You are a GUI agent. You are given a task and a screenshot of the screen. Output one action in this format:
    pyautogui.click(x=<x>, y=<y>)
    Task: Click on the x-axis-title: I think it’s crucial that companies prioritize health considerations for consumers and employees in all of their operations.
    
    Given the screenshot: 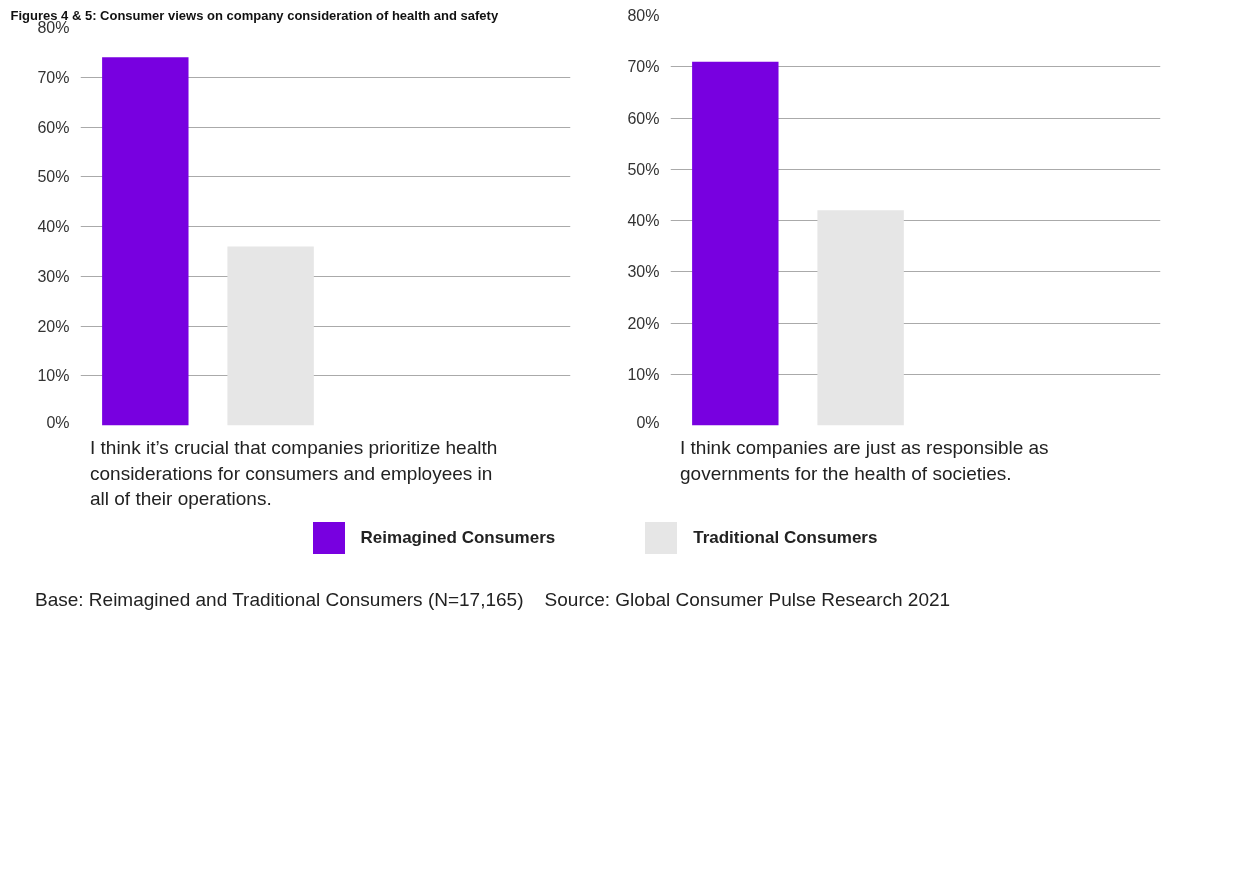 What is the action you would take?
    pyautogui.click(x=294, y=474)
    